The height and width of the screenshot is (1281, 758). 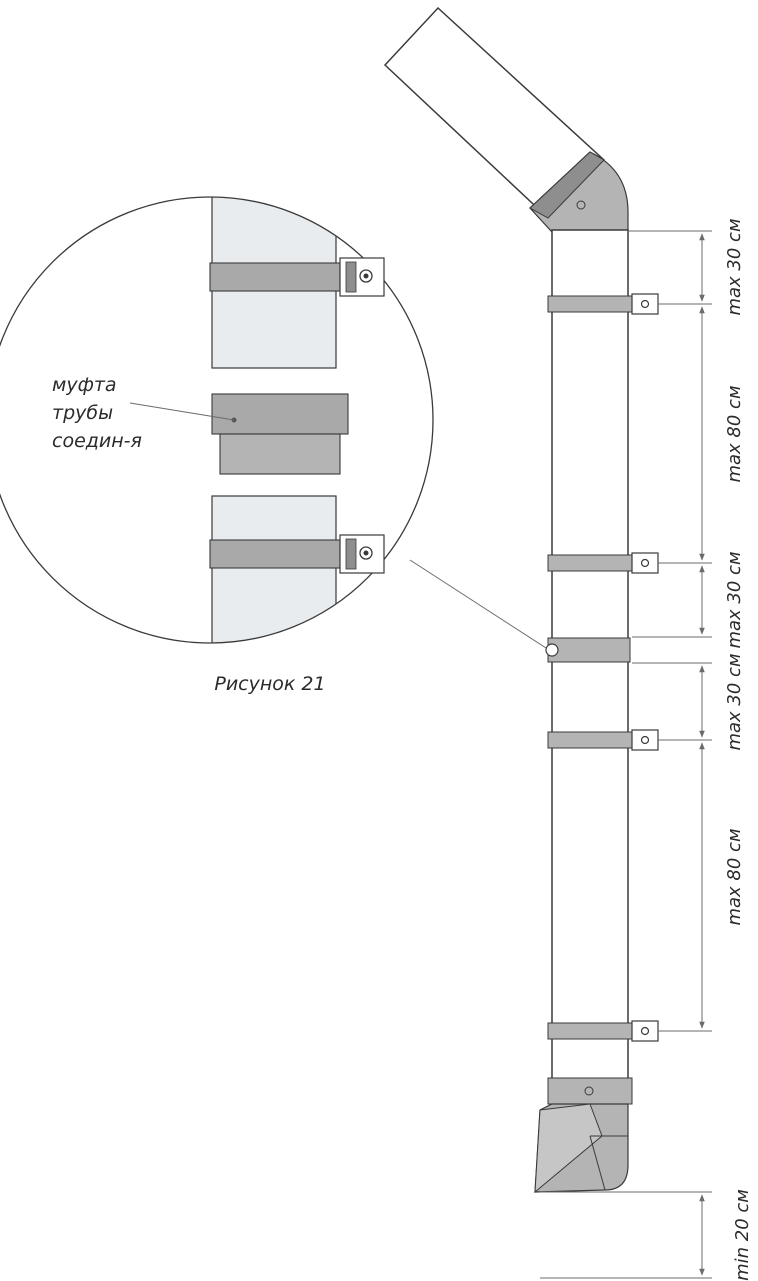 I want to click on detail-coupling, so click(x=280, y=434).